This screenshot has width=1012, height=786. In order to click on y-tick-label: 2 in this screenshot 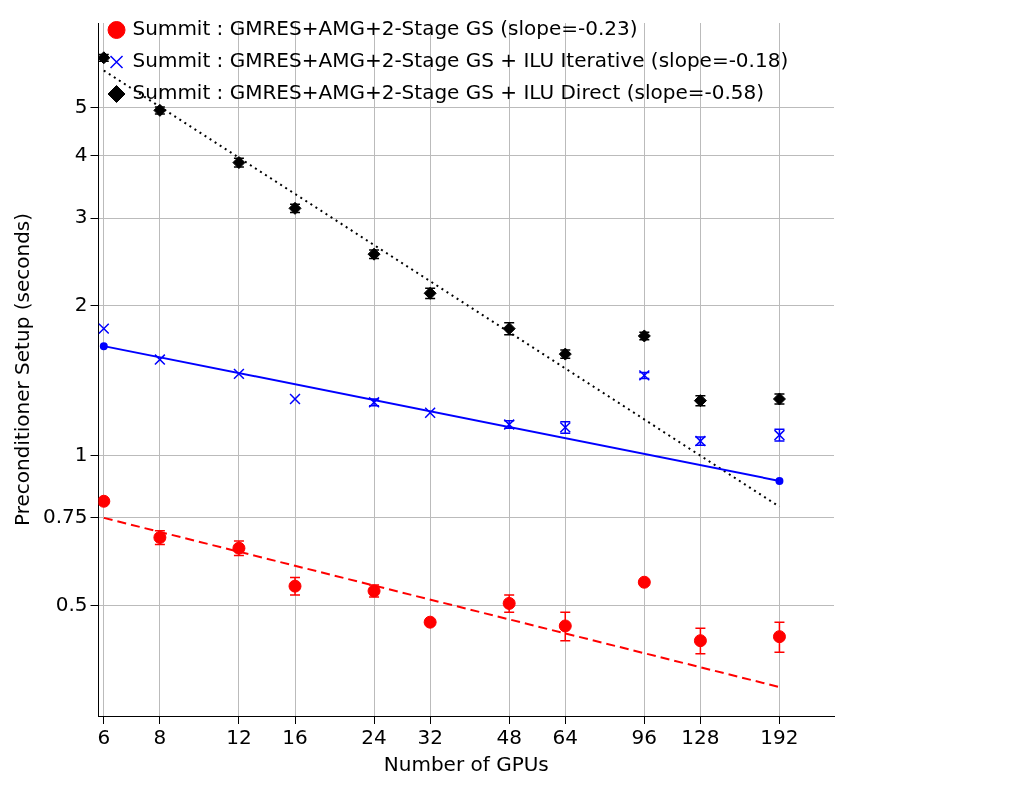, I will do `click(81, 304)`.